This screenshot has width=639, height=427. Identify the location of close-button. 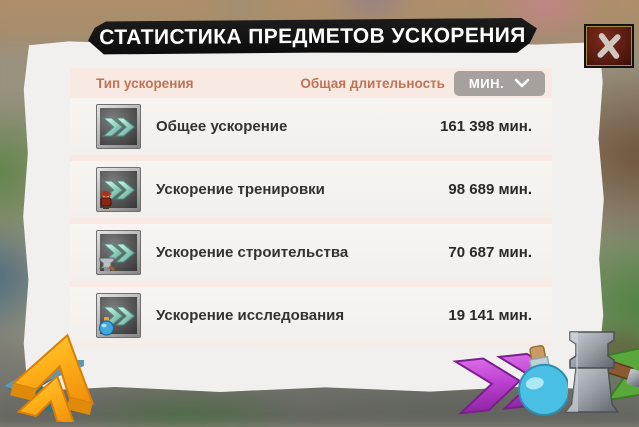
(609, 46).